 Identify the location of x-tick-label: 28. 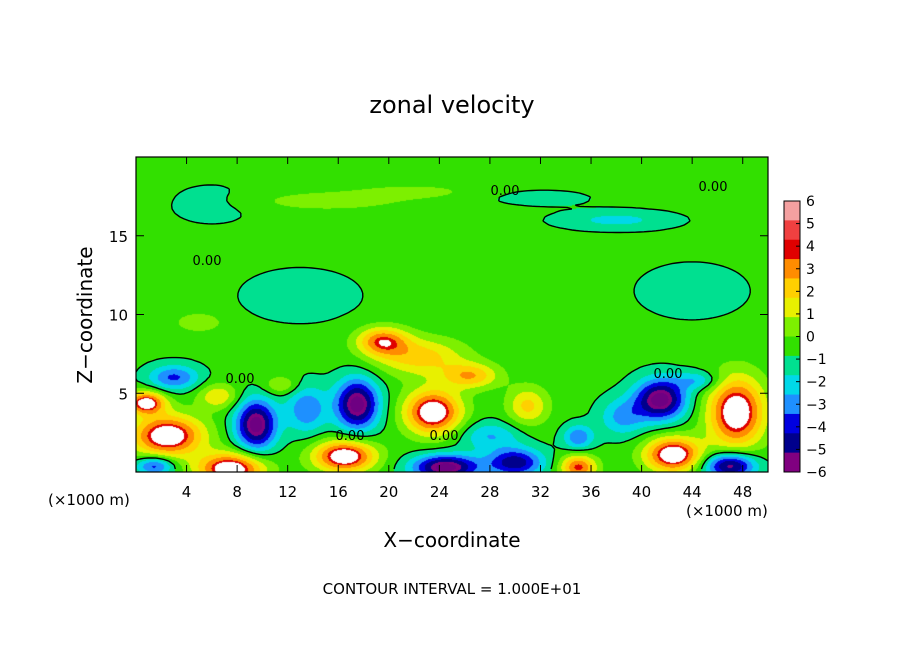
(489, 492).